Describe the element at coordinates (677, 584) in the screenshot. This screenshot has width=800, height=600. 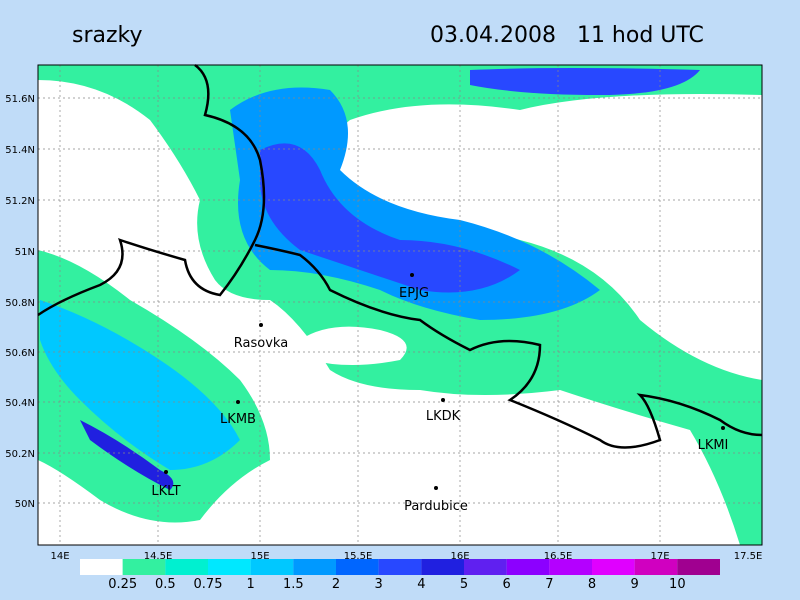
I see `legend-label: 10` at that location.